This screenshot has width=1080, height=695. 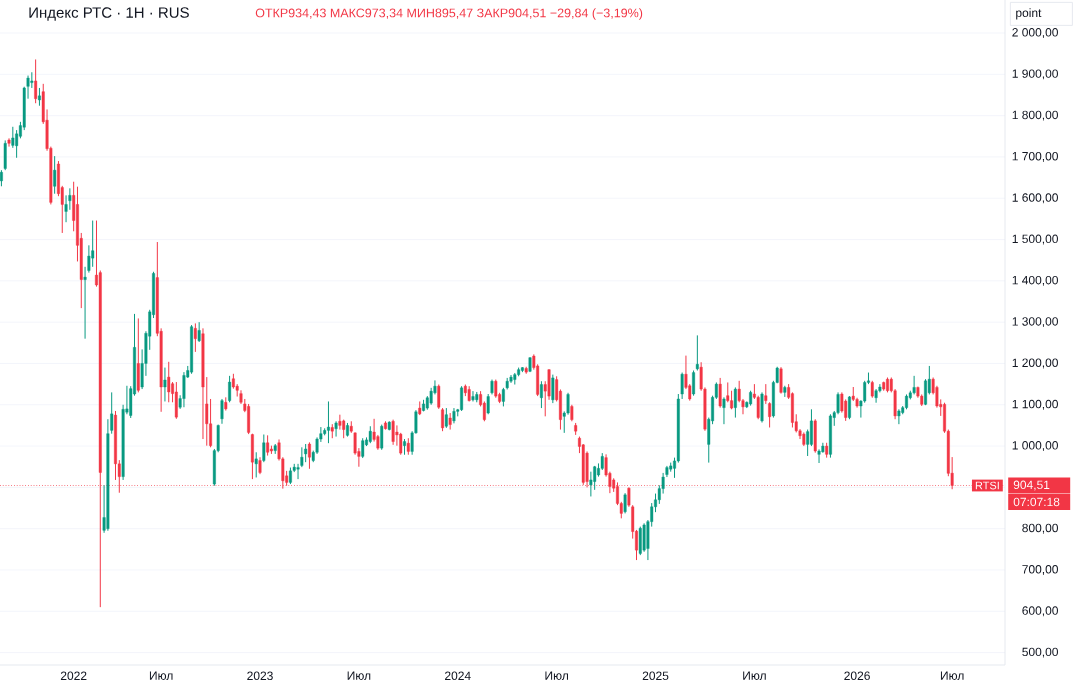 What do you see at coordinates (1035, 322) in the screenshot?
I see `y-tick-label: 1 300,00` at bounding box center [1035, 322].